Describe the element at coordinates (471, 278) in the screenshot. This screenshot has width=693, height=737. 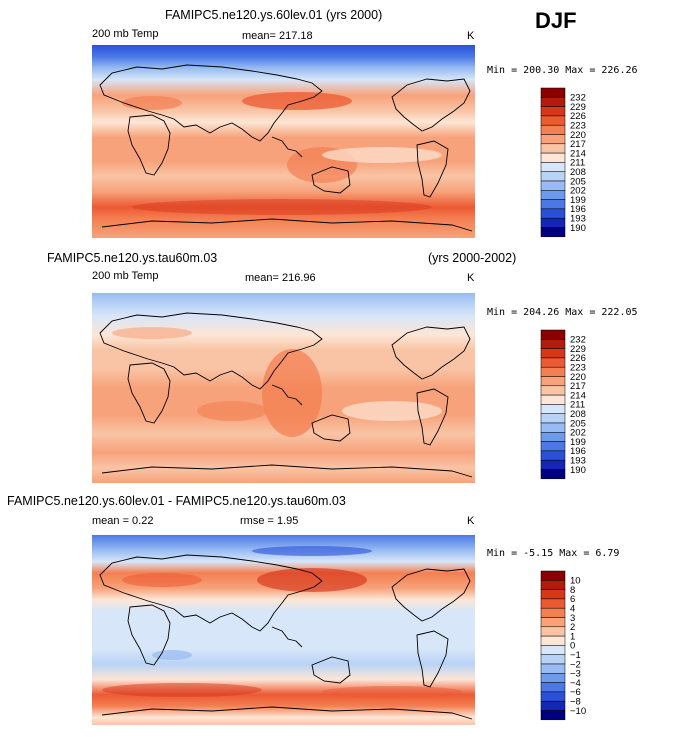
I see `panel2-units: K` at that location.